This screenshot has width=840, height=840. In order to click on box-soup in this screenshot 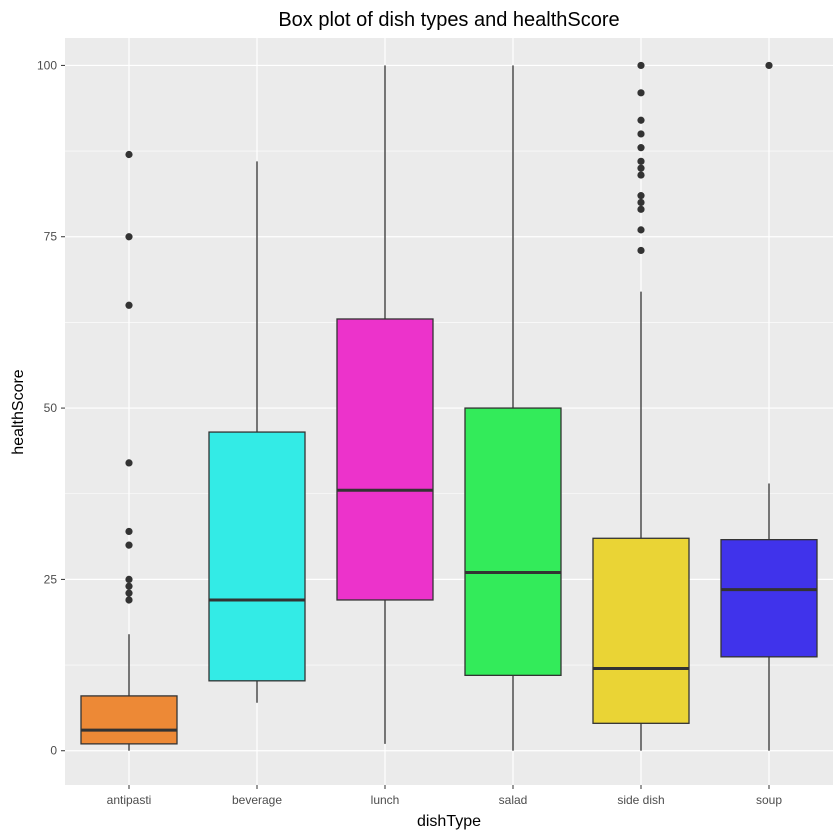, I will do `click(769, 406)`.